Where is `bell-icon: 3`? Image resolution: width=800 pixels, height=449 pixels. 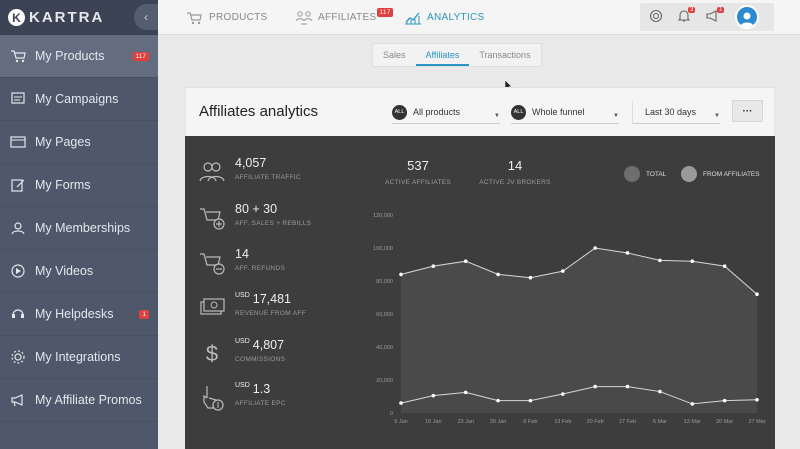
bell-icon: 3 is located at coordinates (686, 15).